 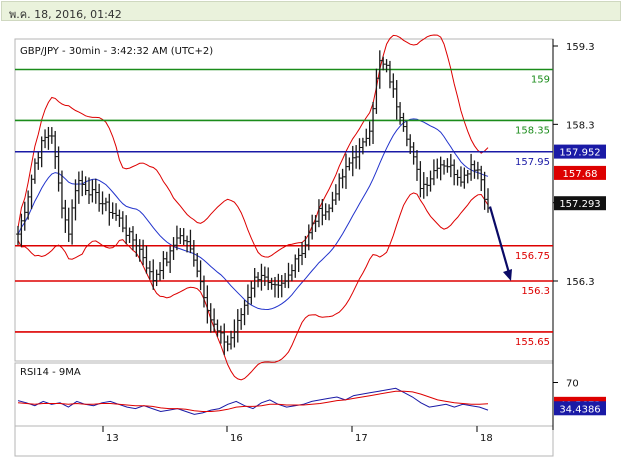 What do you see at coordinates (540, 80) in the screenshot?
I see `level-label: 159` at bounding box center [540, 80].